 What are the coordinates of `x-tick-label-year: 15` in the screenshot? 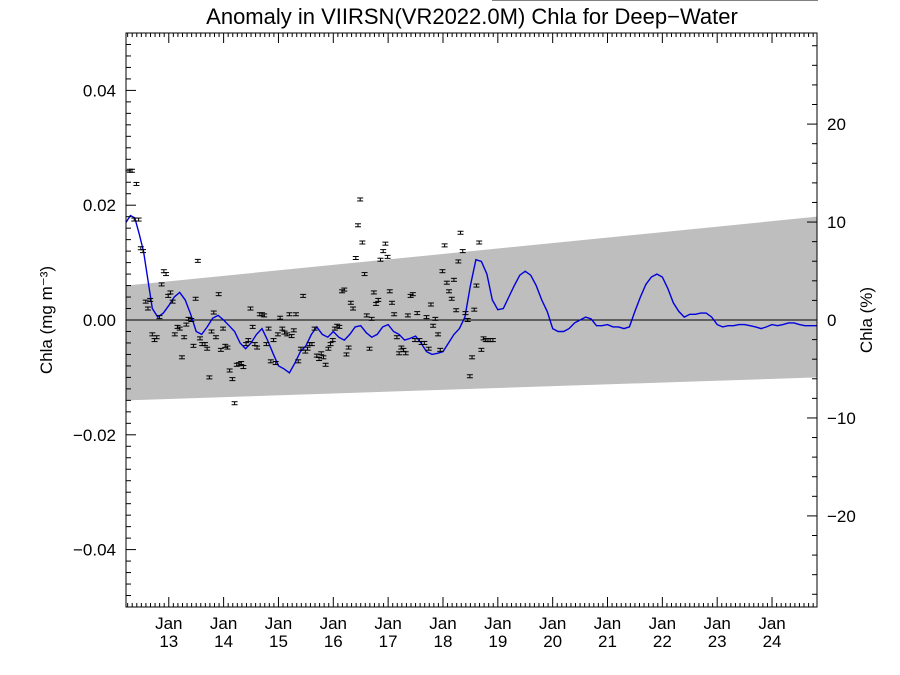 It's located at (278, 641).